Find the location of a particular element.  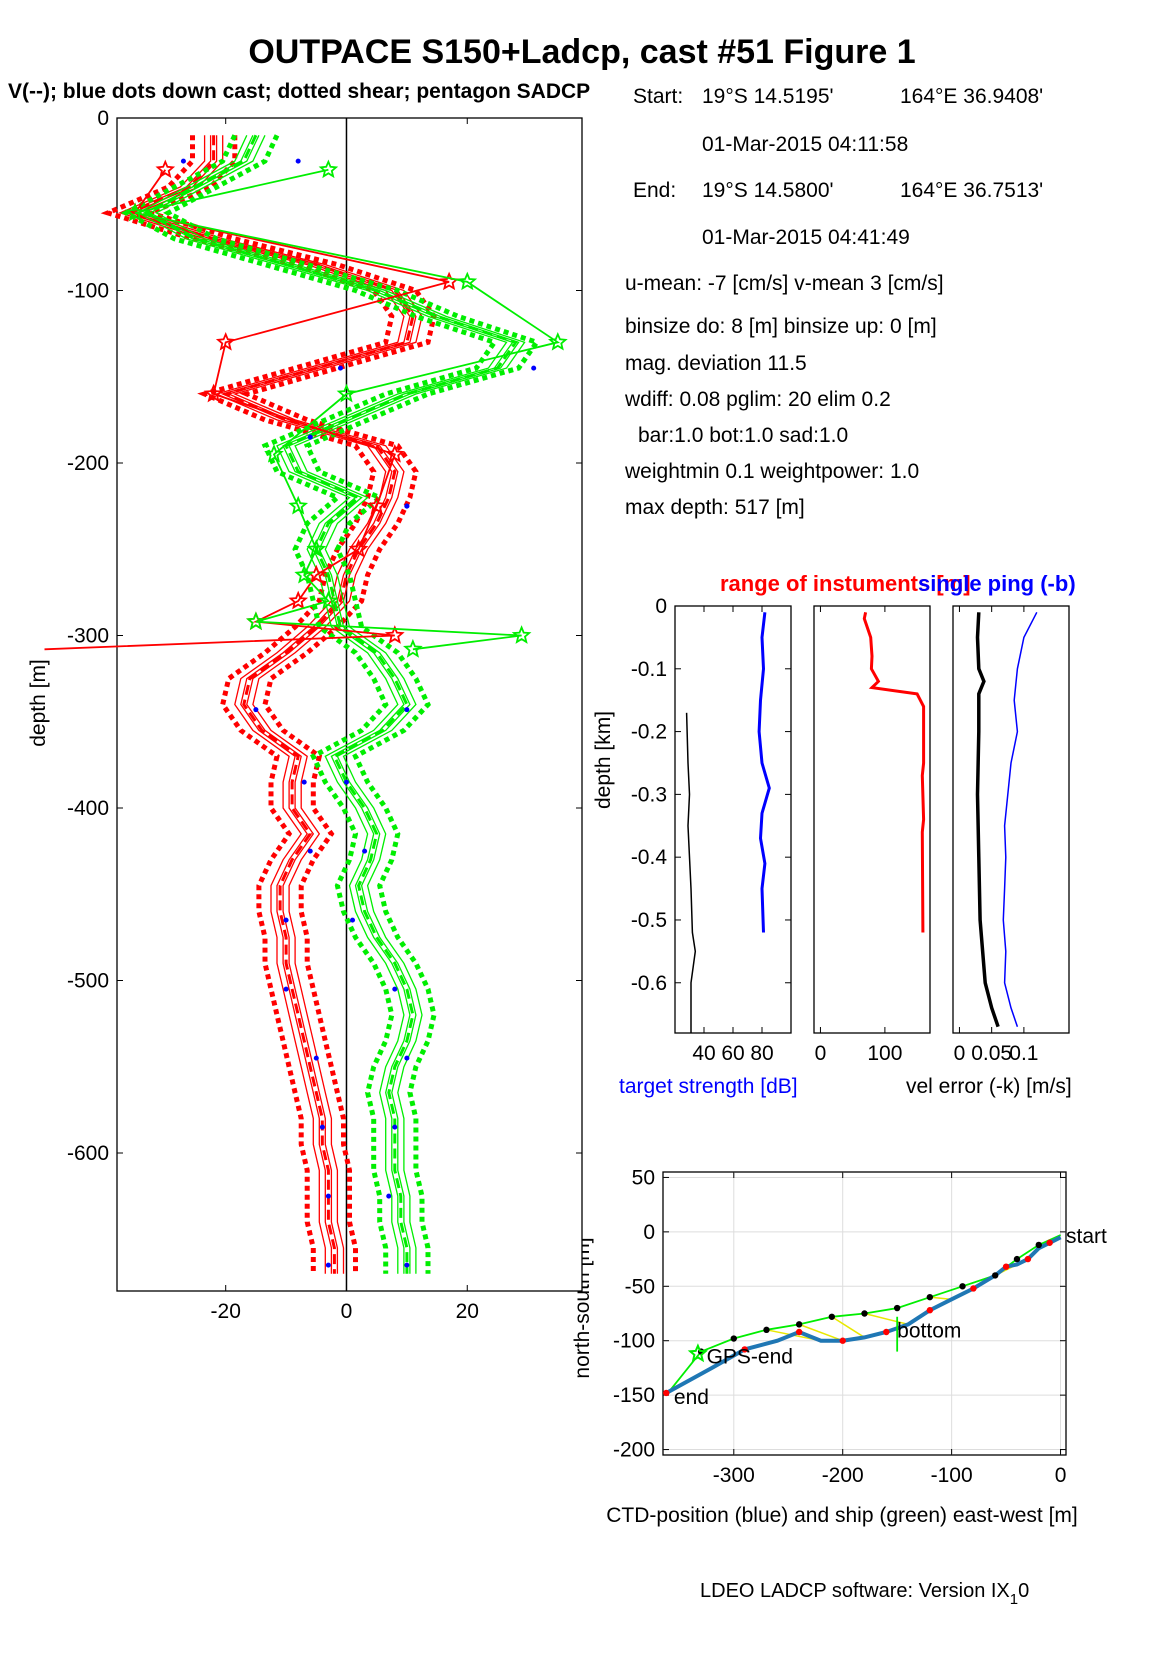

range-panel-title: range of instuments [m] is located at coordinates (845, 583).